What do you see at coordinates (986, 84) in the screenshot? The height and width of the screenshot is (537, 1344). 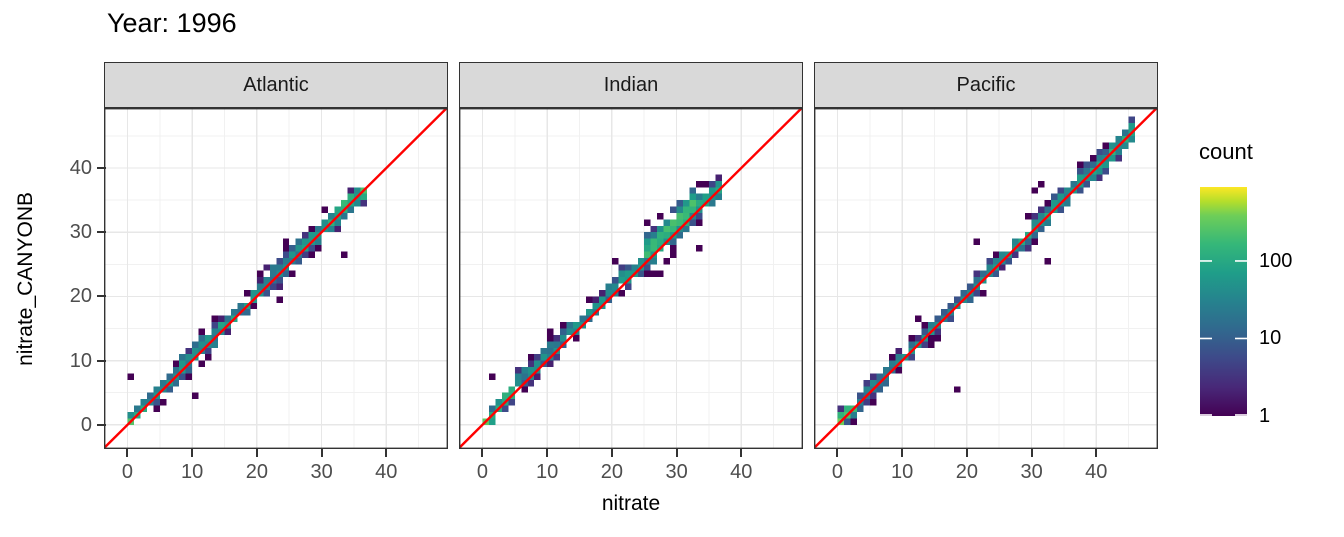 I see `facet-strip-label: Pacific` at bounding box center [986, 84].